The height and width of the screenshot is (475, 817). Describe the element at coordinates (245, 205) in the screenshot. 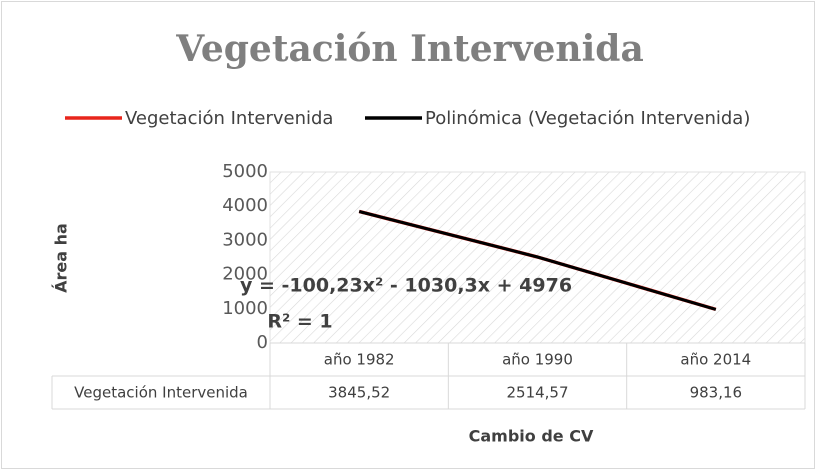

I see `y-tick-label: 4000` at that location.